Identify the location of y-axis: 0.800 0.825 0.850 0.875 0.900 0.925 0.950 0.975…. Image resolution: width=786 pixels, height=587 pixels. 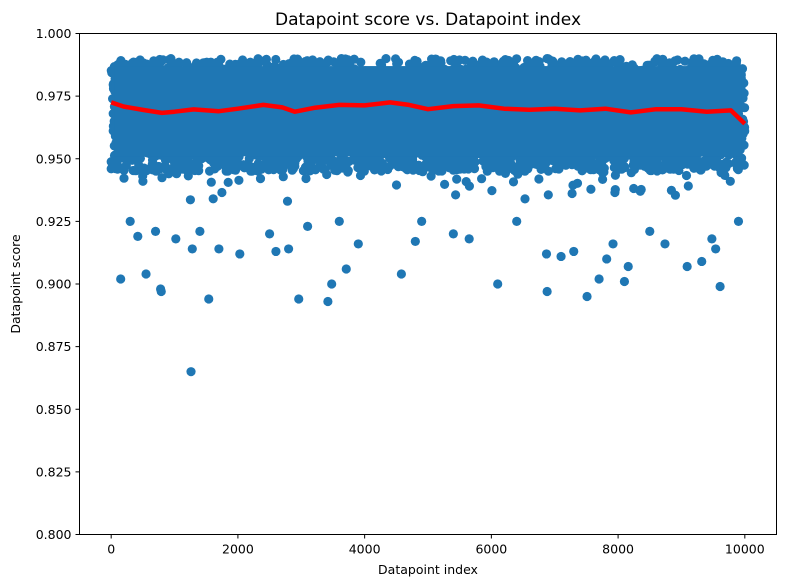
(58, 284).